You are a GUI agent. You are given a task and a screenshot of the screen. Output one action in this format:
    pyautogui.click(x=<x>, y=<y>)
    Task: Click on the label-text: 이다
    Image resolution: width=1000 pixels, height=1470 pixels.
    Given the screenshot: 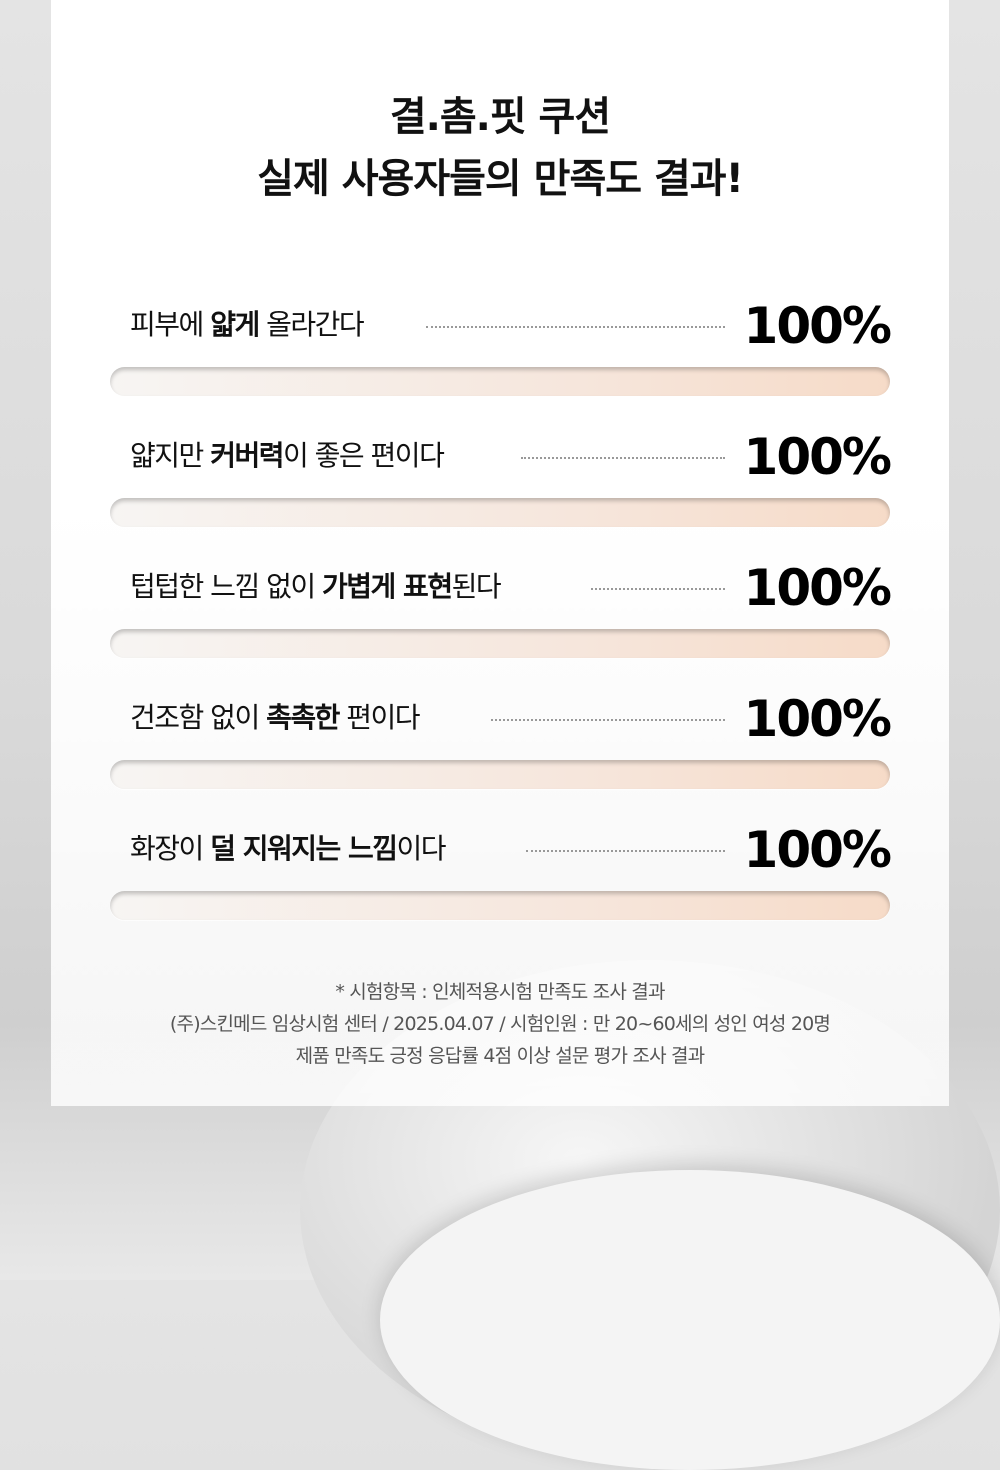 What is the action you would take?
    pyautogui.click(x=421, y=848)
    